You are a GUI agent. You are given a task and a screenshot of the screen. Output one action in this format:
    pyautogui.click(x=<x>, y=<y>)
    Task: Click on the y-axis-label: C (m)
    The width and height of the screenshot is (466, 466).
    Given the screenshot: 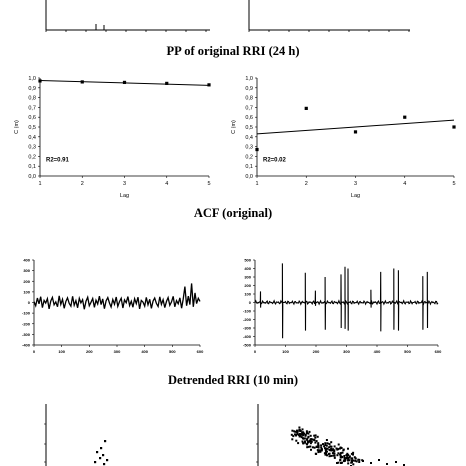 What is the action you would take?
    pyautogui.click(x=234, y=127)
    